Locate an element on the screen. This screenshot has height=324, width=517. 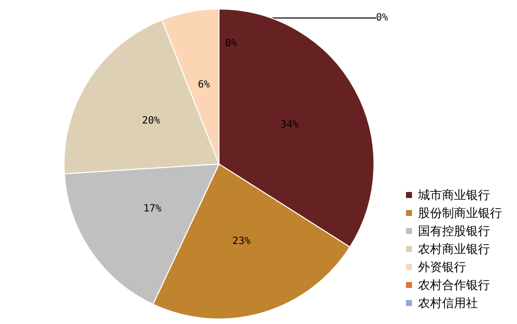
legend-label: 外资银行 is located at coordinates (442, 267).